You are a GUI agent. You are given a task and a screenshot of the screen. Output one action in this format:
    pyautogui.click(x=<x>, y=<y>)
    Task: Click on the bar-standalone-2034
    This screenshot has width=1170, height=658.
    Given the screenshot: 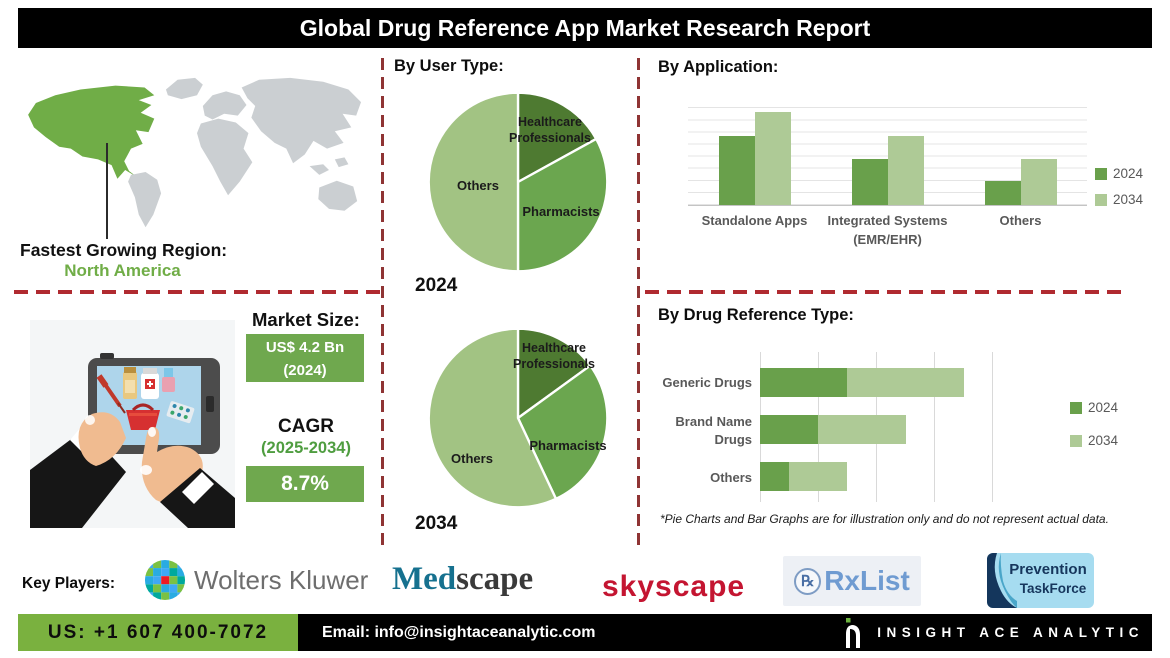 What is the action you would take?
    pyautogui.click(x=772, y=158)
    